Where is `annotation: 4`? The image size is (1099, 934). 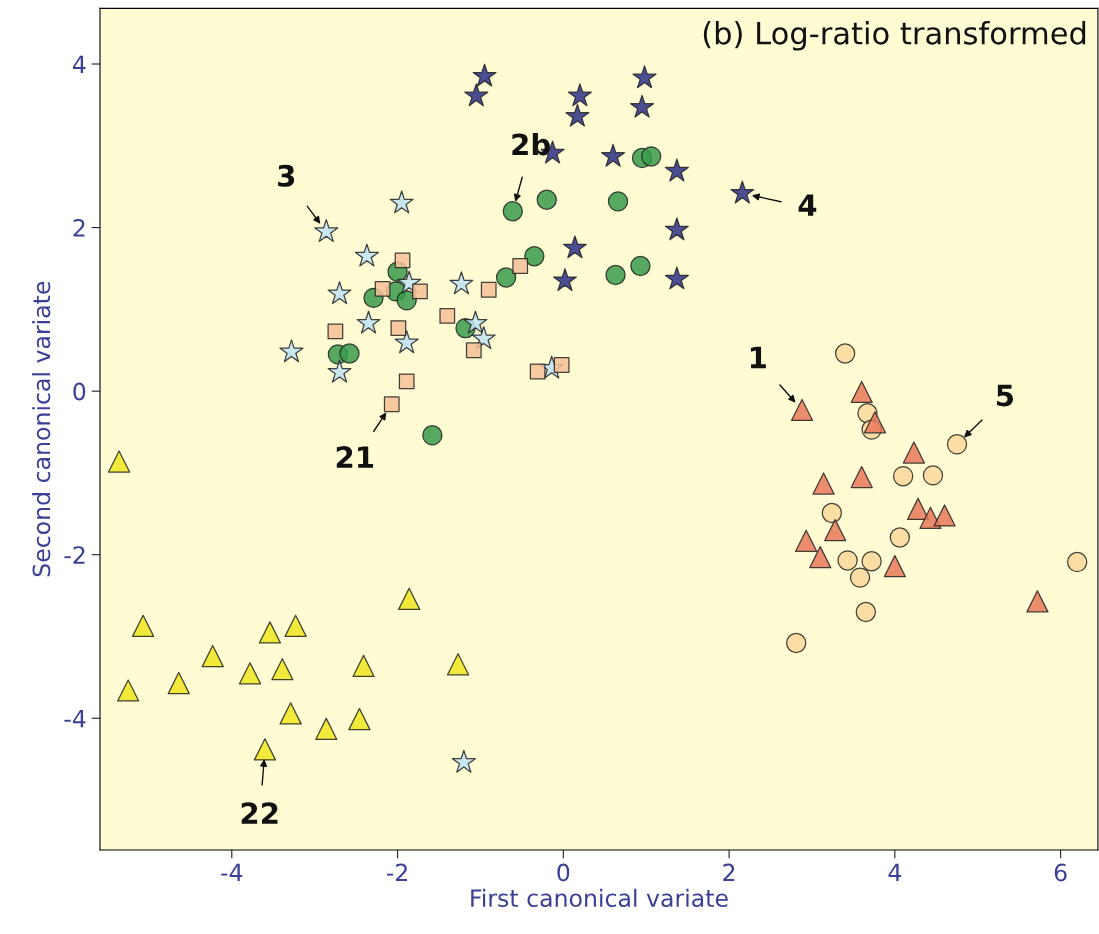 annotation: 4 is located at coordinates (807, 205).